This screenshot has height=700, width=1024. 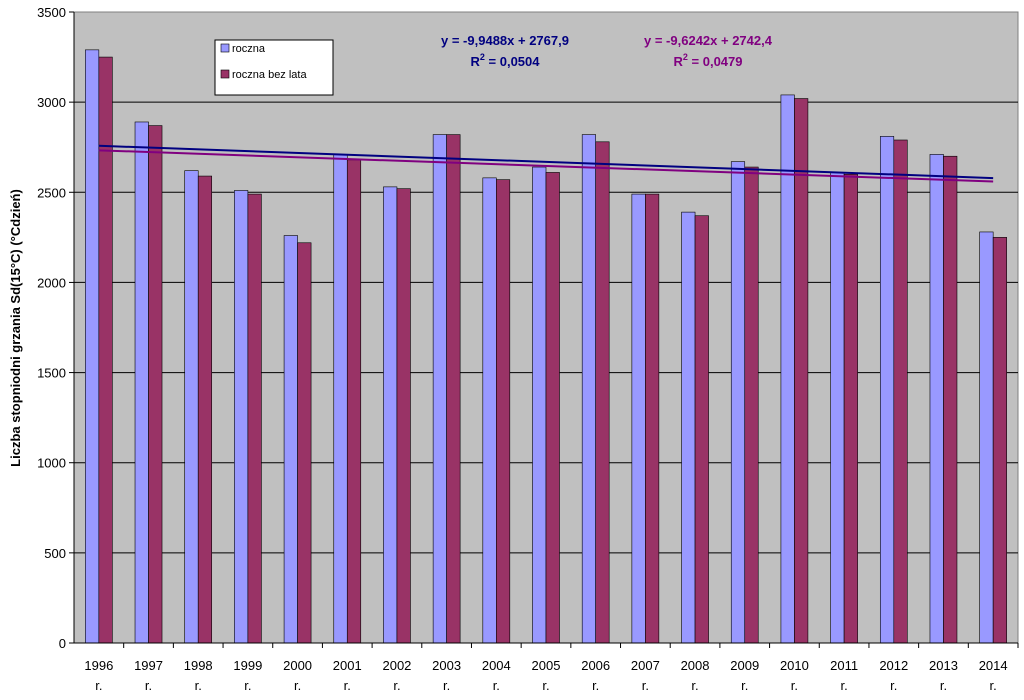 I want to click on legend-box, so click(x=274, y=67).